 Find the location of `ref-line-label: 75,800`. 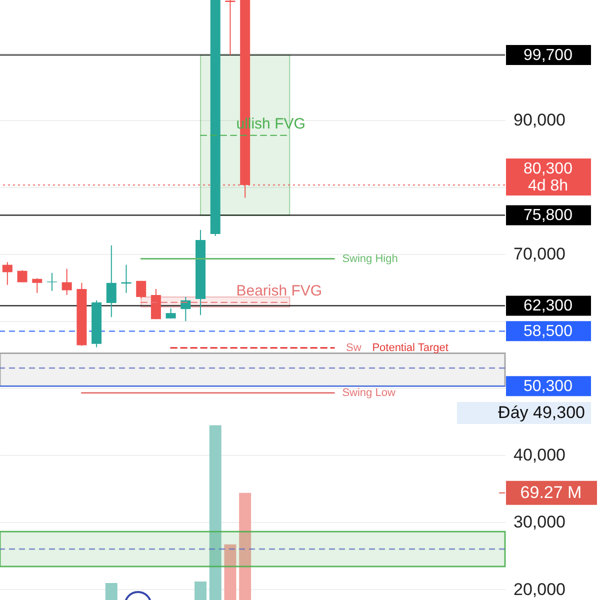

ref-line-label: 75,800 is located at coordinates (548, 215).